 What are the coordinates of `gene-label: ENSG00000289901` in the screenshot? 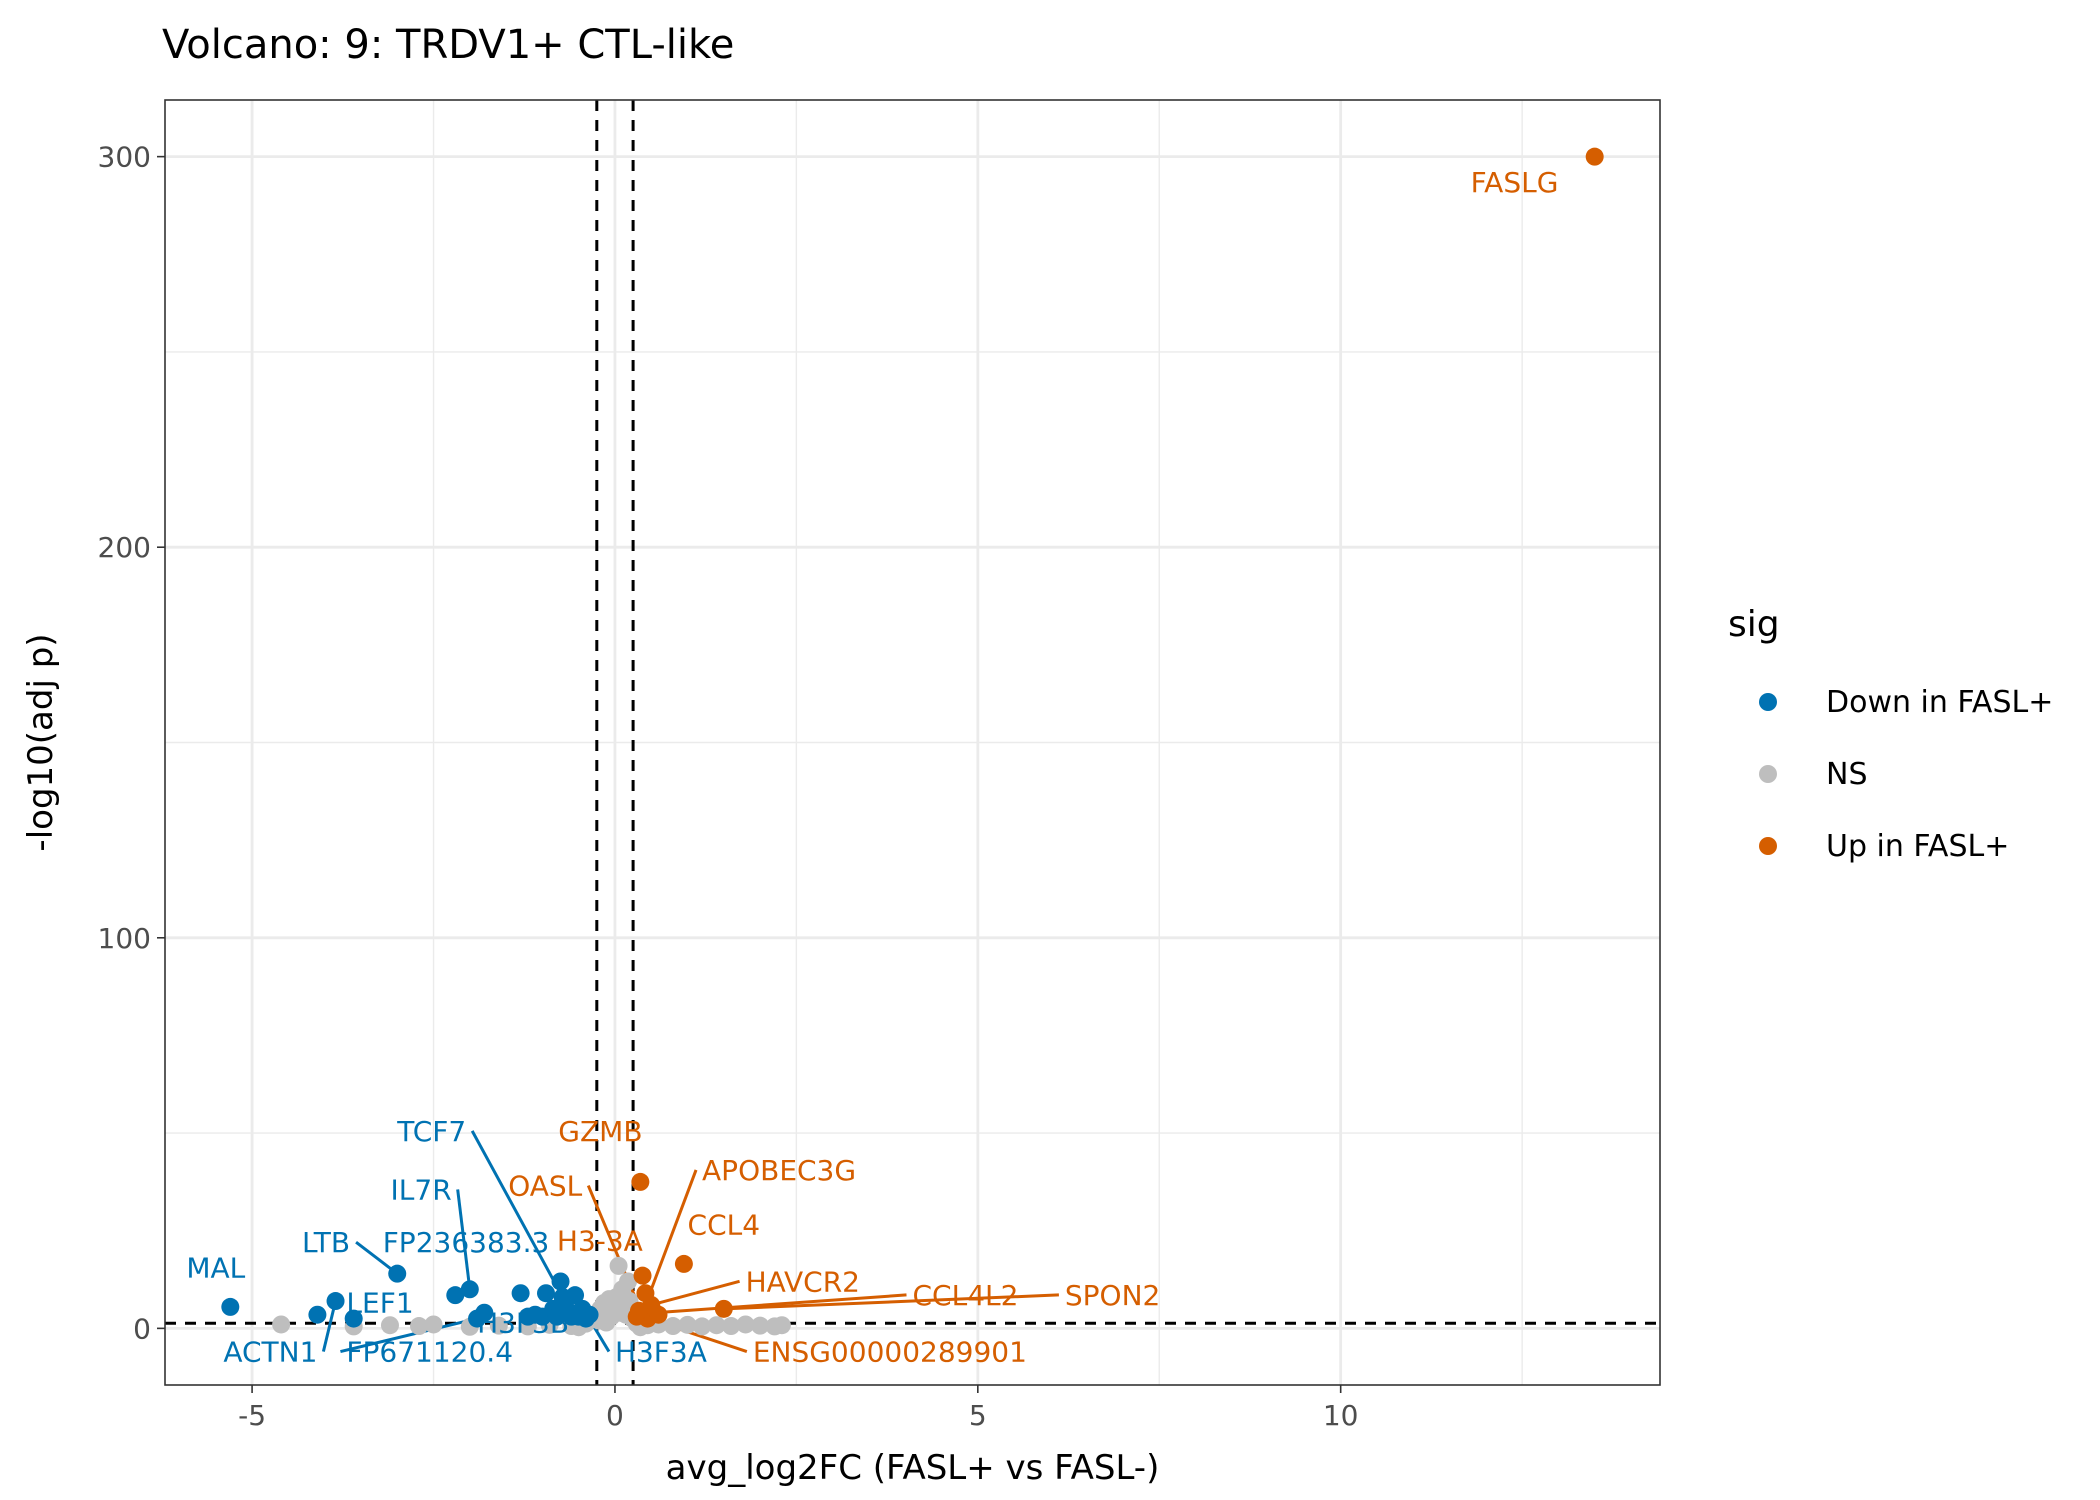 It's located at (890, 1352).